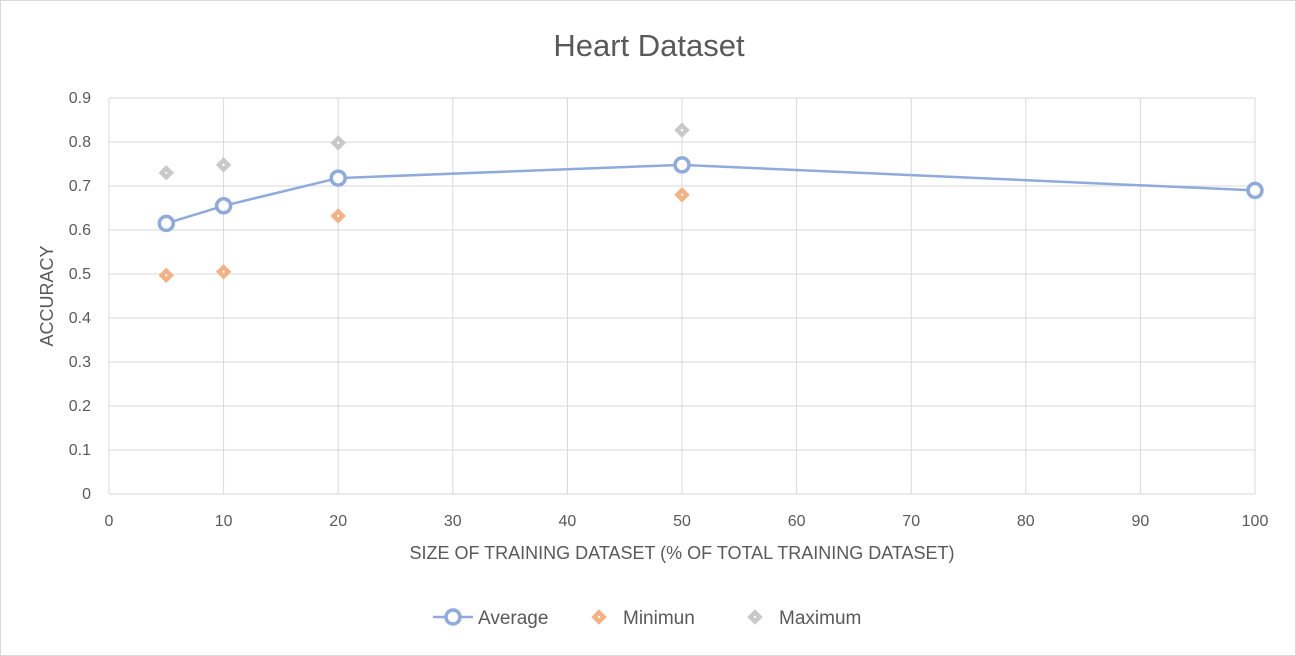 This screenshot has width=1296, height=656. I want to click on legend: Average Minimun Maximum, so click(647, 618).